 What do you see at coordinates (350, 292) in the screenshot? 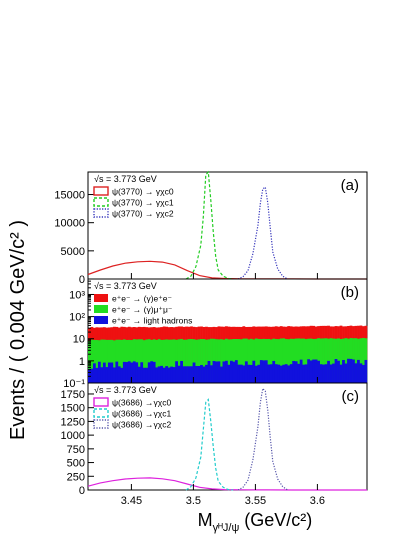
I see `panel-label: (b)` at bounding box center [350, 292].